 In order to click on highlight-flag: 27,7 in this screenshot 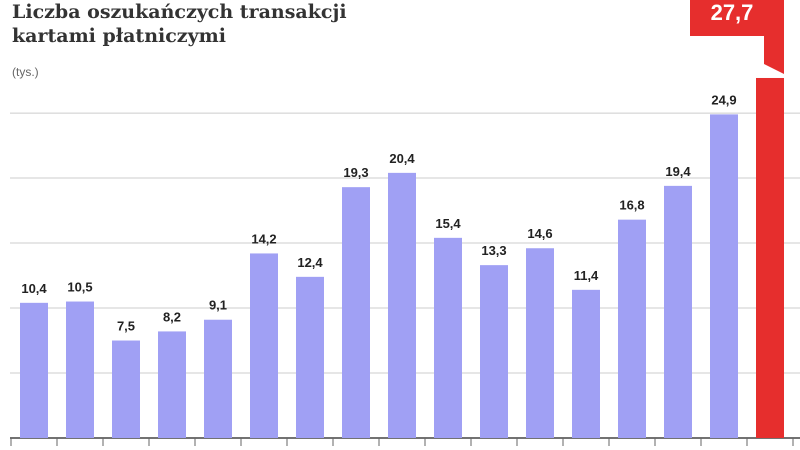, I will do `click(737, 37)`.